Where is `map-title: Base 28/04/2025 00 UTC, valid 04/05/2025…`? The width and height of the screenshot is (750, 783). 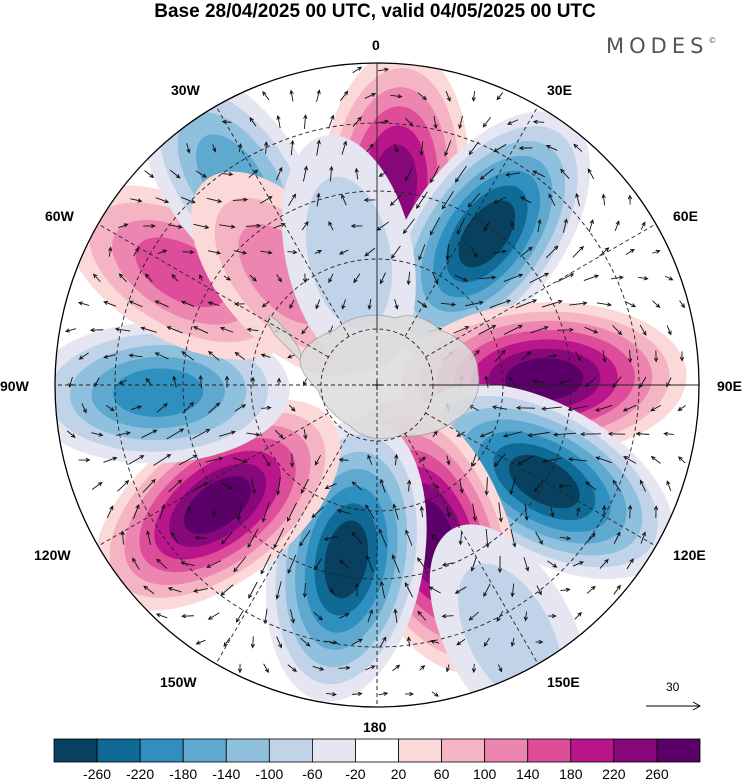
map-title: Base 28/04/2025 00 UTC, valid 04/05/2025… is located at coordinates (375, 11).